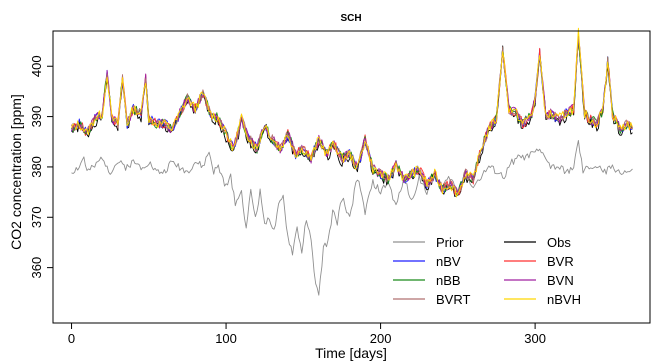  What do you see at coordinates (431, 299) in the screenshot?
I see `legend-item-bvrt: BVRT` at bounding box center [431, 299].